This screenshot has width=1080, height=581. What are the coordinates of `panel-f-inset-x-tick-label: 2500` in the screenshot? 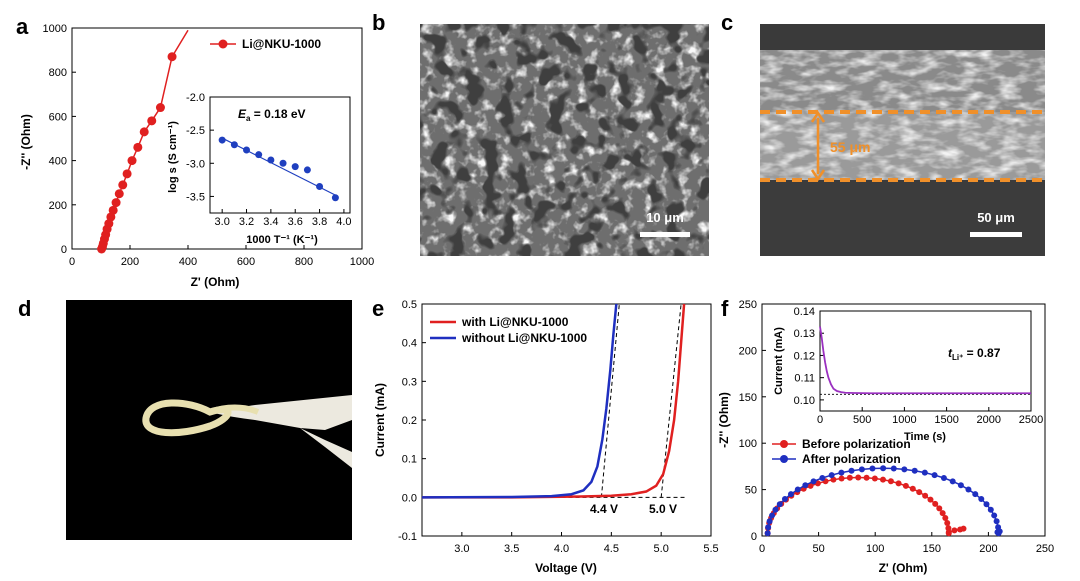 It's located at (1031, 420).